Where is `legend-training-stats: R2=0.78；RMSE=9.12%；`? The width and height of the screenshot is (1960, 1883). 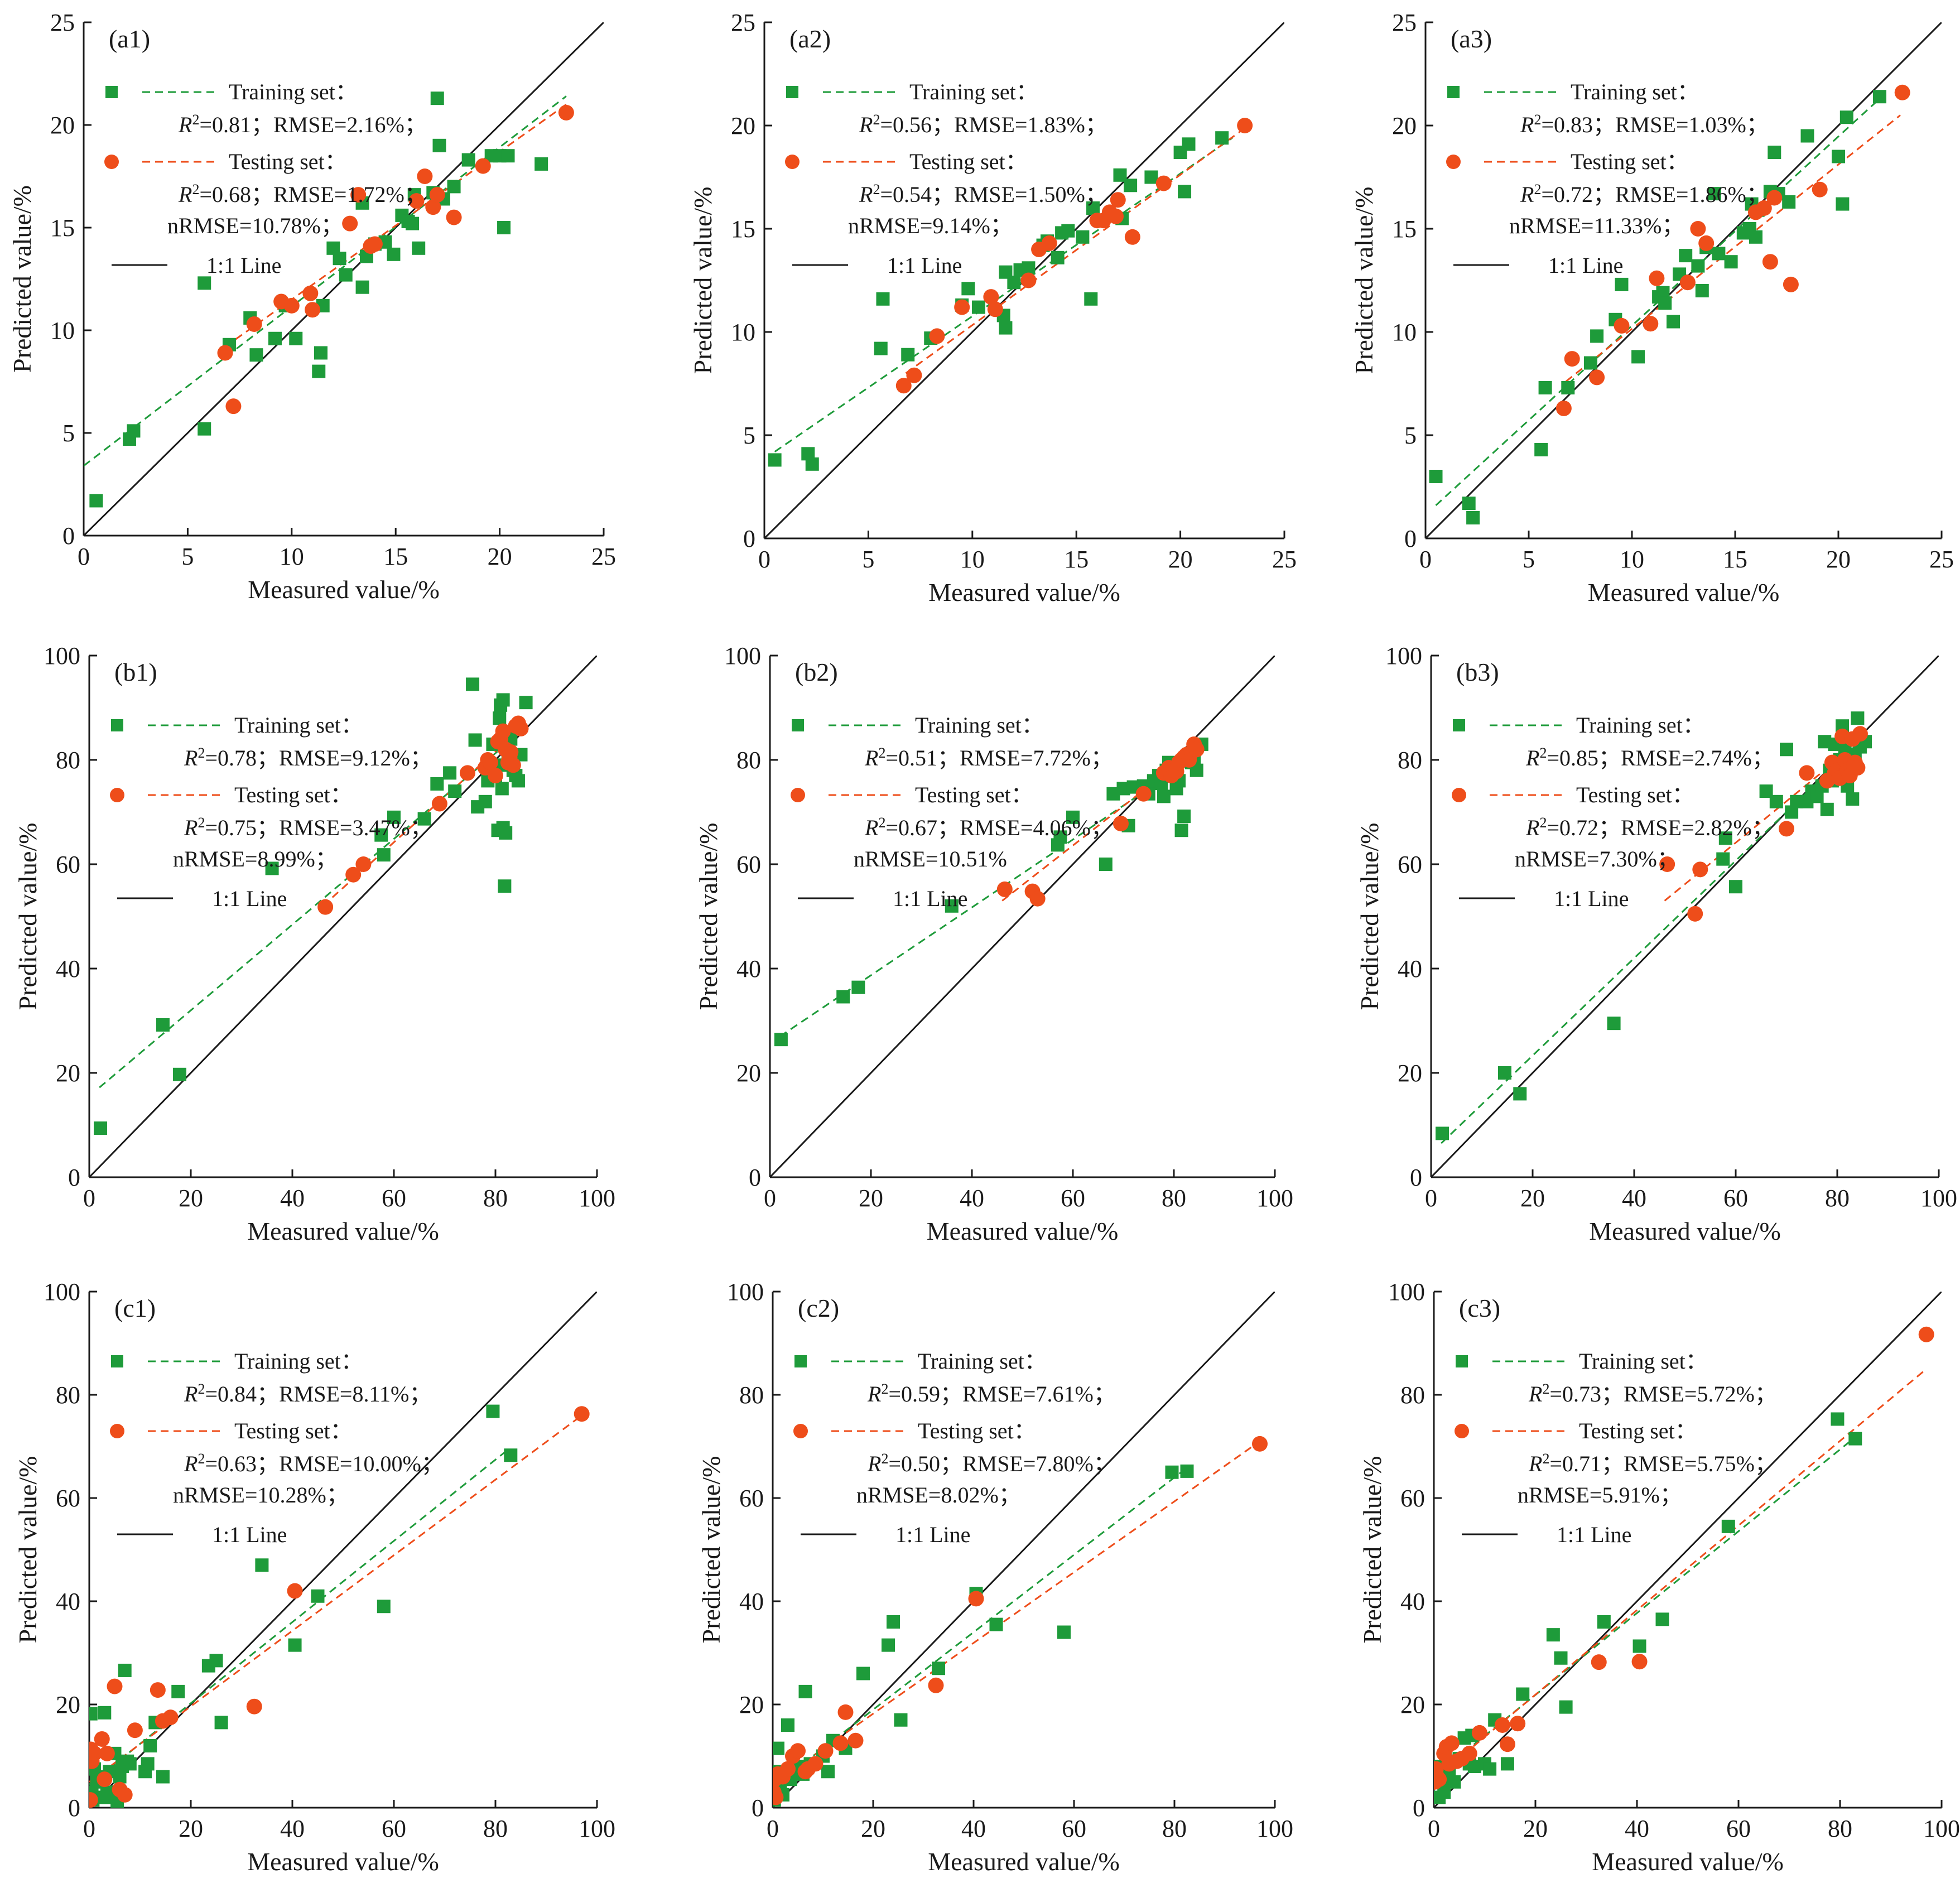 legend-training-stats: R2=0.78；RMSE=9.12%； is located at coordinates (308, 758).